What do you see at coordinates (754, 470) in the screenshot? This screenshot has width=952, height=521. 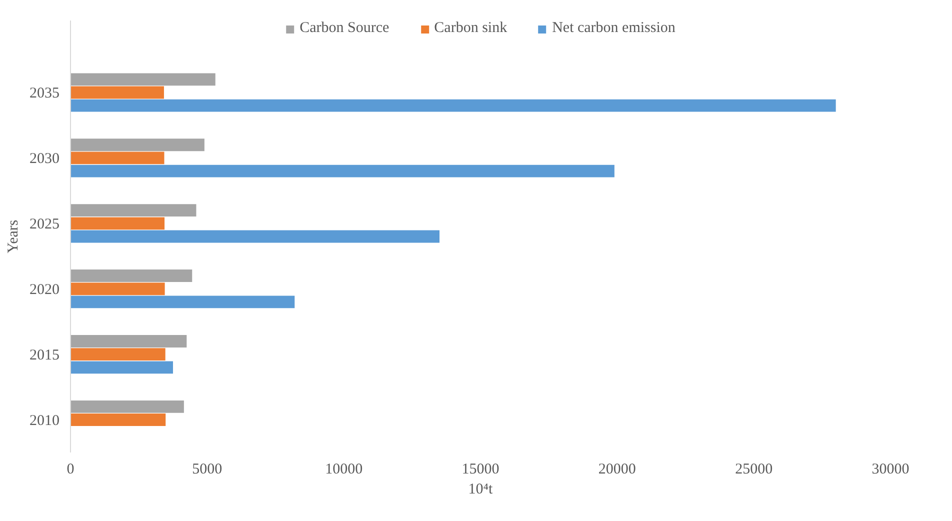 I see `x-tick-label: 25000` at bounding box center [754, 470].